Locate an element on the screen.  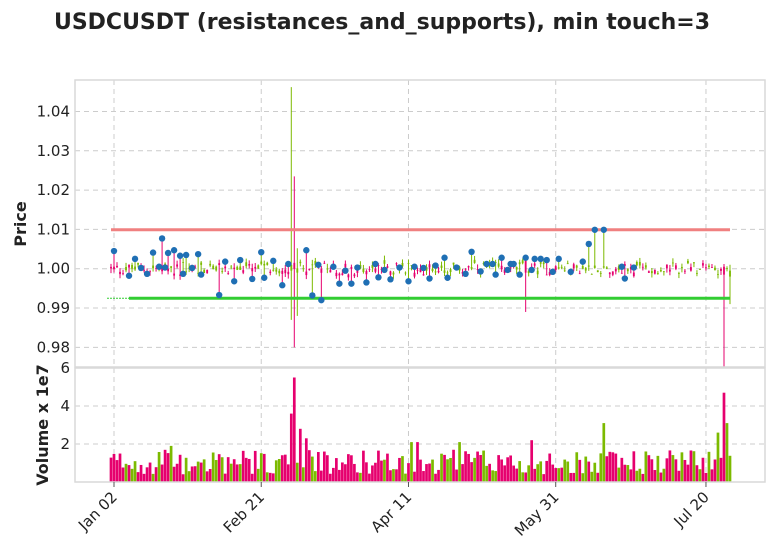
touch-markers is located at coordinates (374, 265).